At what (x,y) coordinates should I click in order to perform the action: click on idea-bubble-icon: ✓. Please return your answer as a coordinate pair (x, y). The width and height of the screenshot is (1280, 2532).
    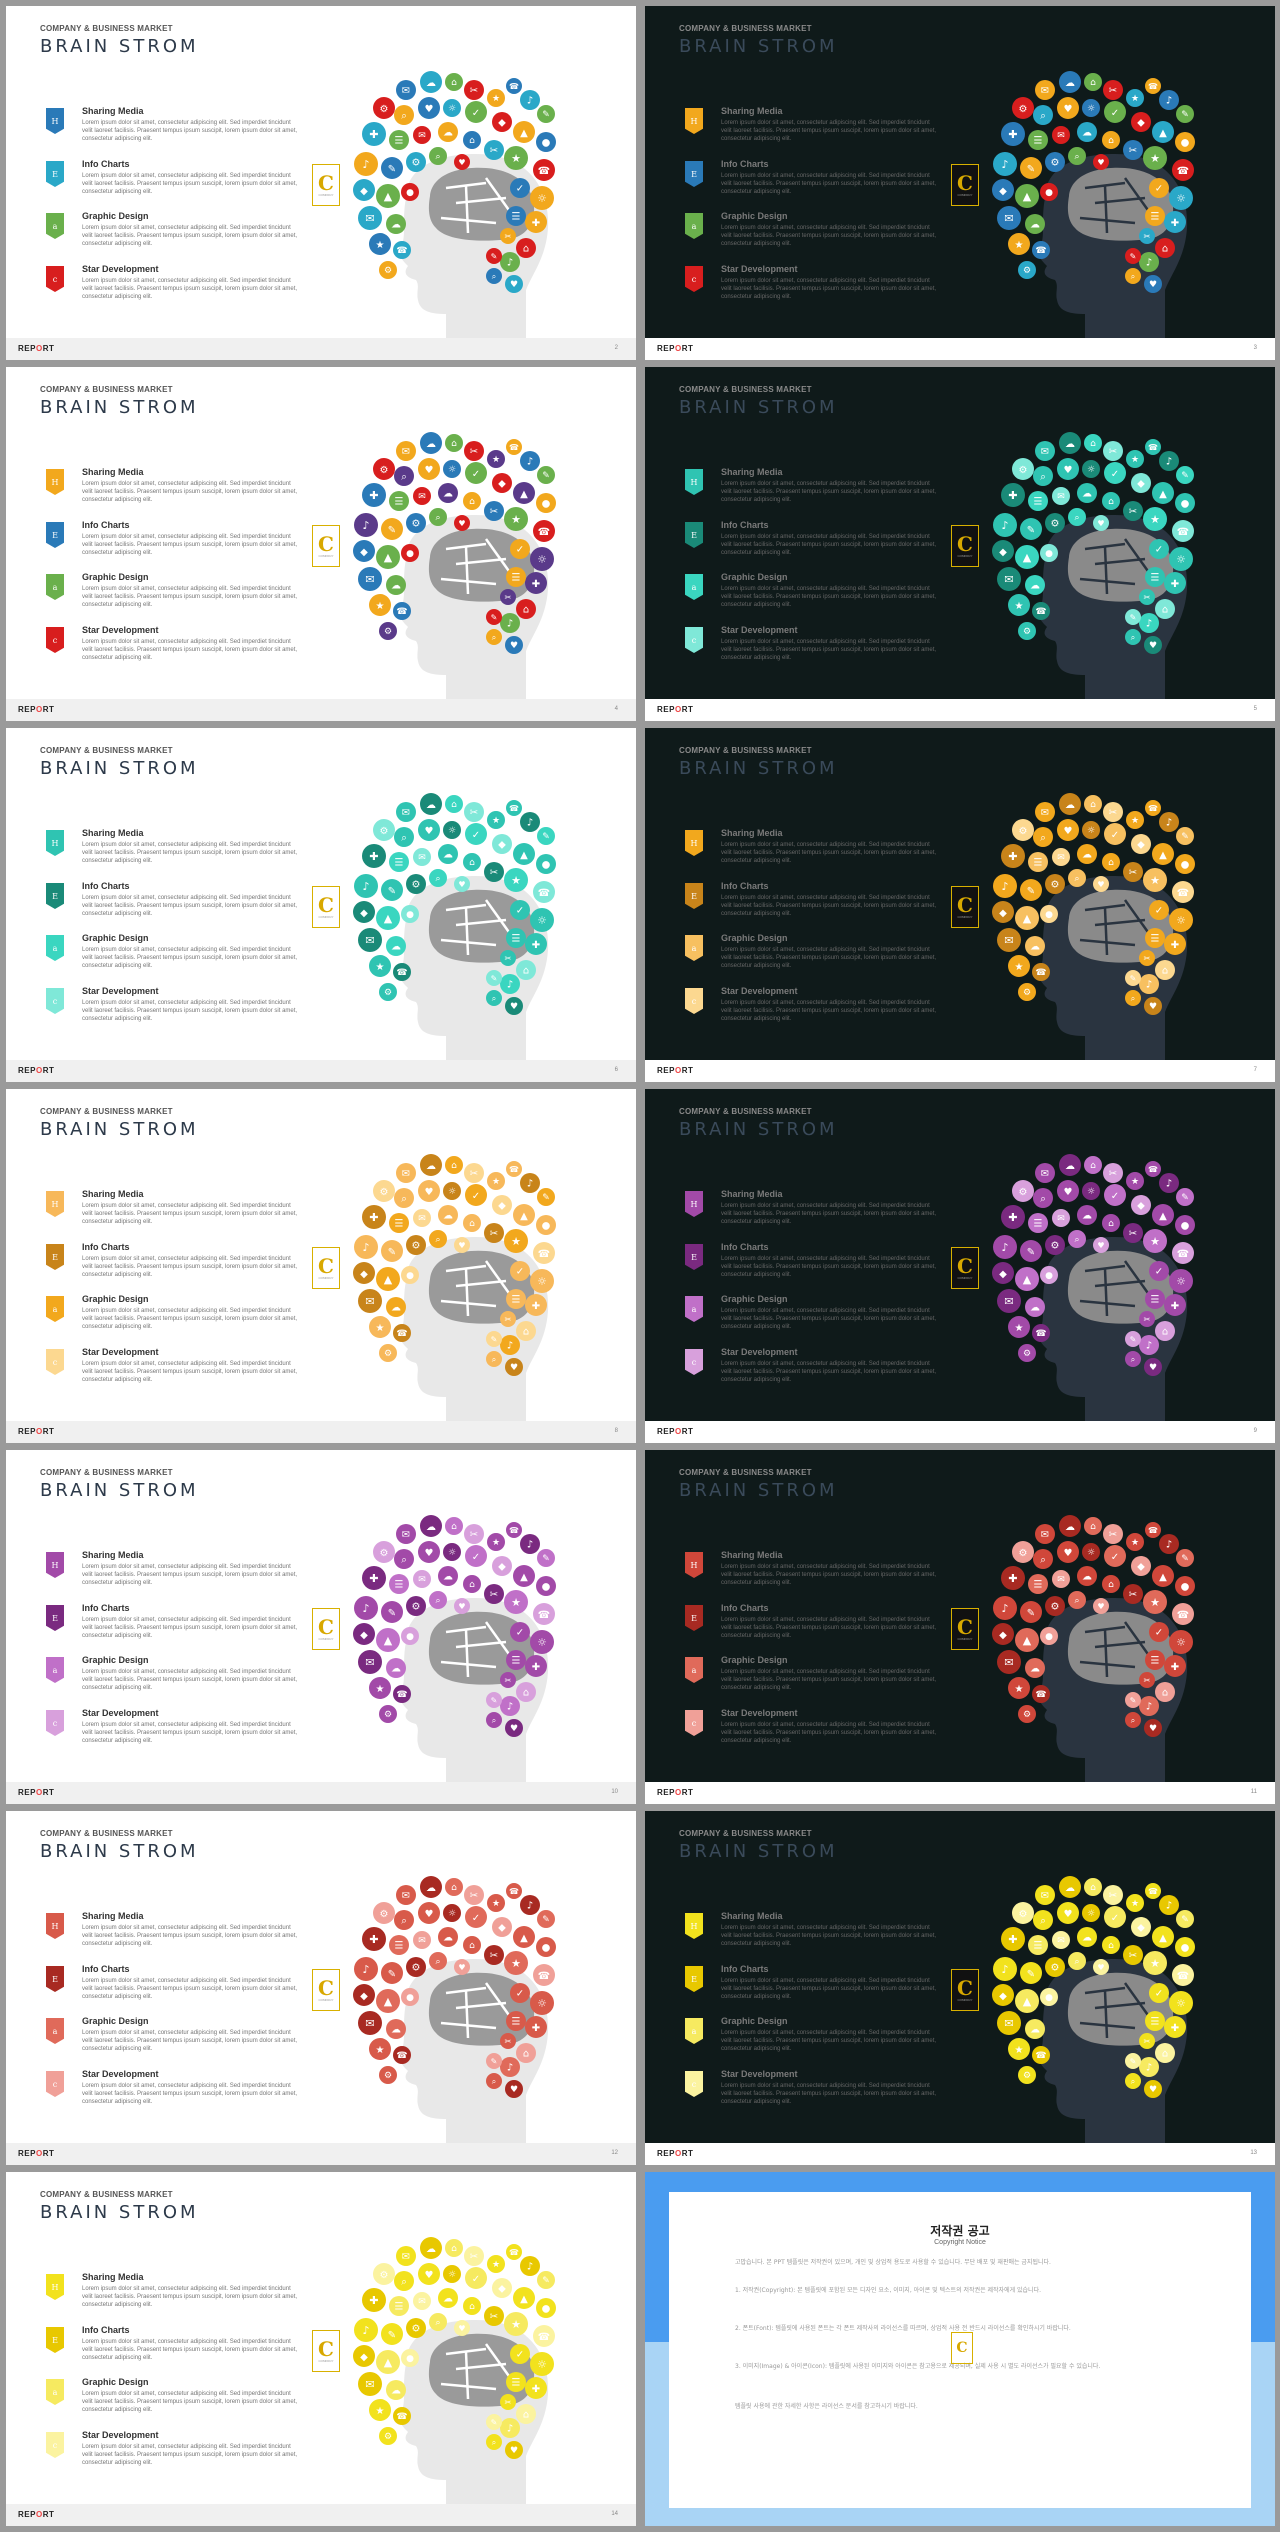
    Looking at the image, I should click on (476, 112).